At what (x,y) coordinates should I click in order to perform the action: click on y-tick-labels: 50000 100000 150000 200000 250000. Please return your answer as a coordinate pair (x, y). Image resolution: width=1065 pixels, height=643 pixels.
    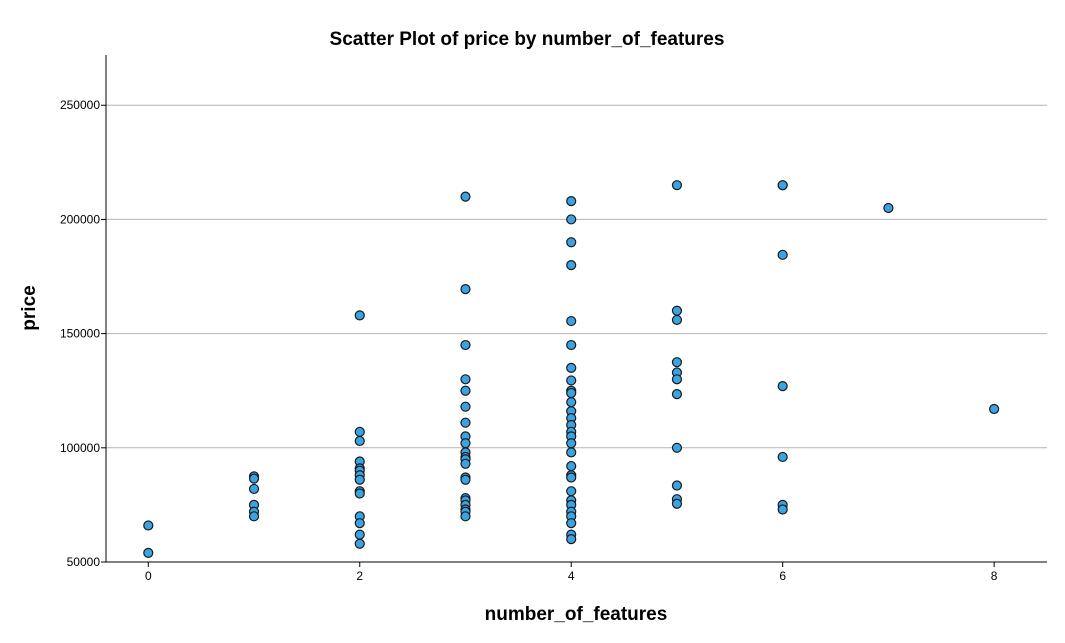
    Looking at the image, I should click on (83, 333).